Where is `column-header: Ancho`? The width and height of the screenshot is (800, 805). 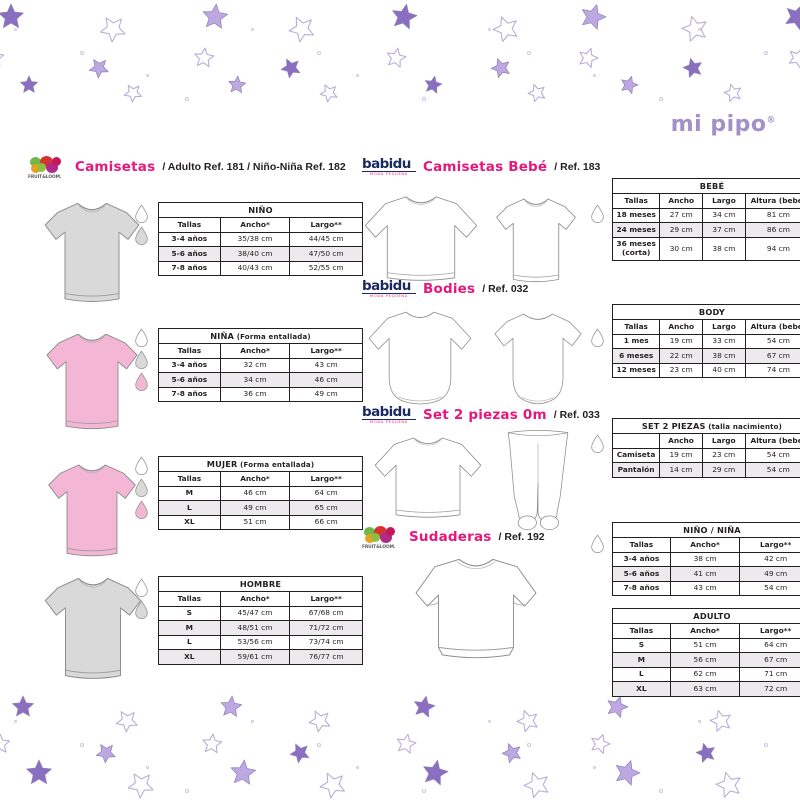
column-header: Ancho is located at coordinates (681, 327).